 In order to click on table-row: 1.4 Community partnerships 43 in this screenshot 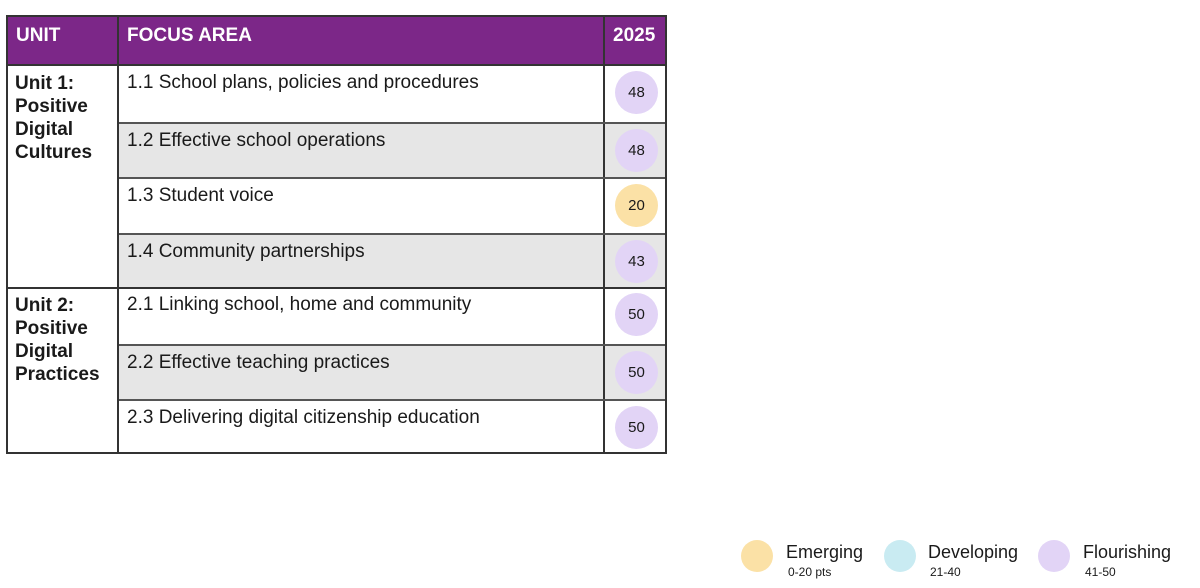, I will do `click(392, 260)`.